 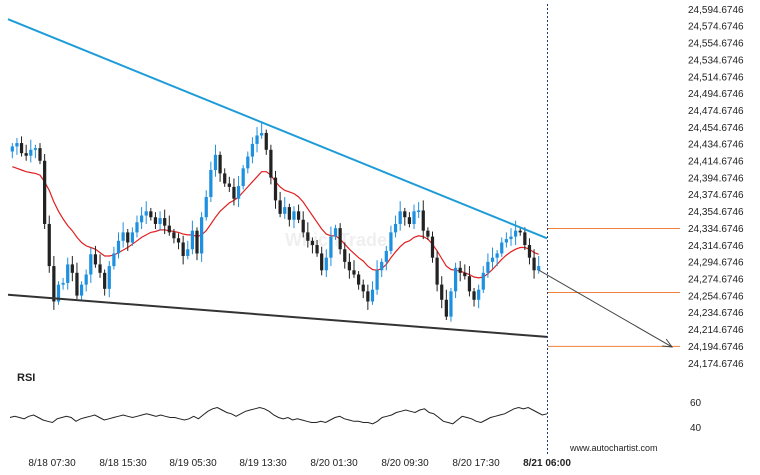 What do you see at coordinates (277, 315) in the screenshot?
I see `support-line` at bounding box center [277, 315].